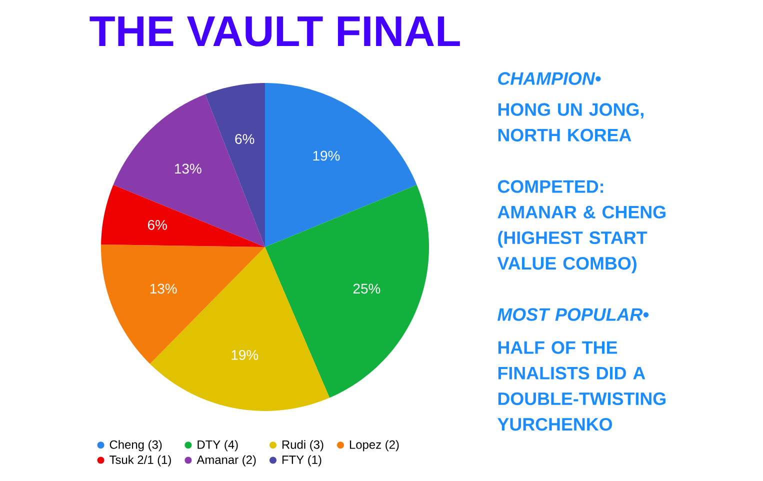  Describe the element at coordinates (582, 386) in the screenshot. I see `text: HALF OF THE FINALISTS DID A DOUBLE-TWISTING YURCHENKO` at that location.